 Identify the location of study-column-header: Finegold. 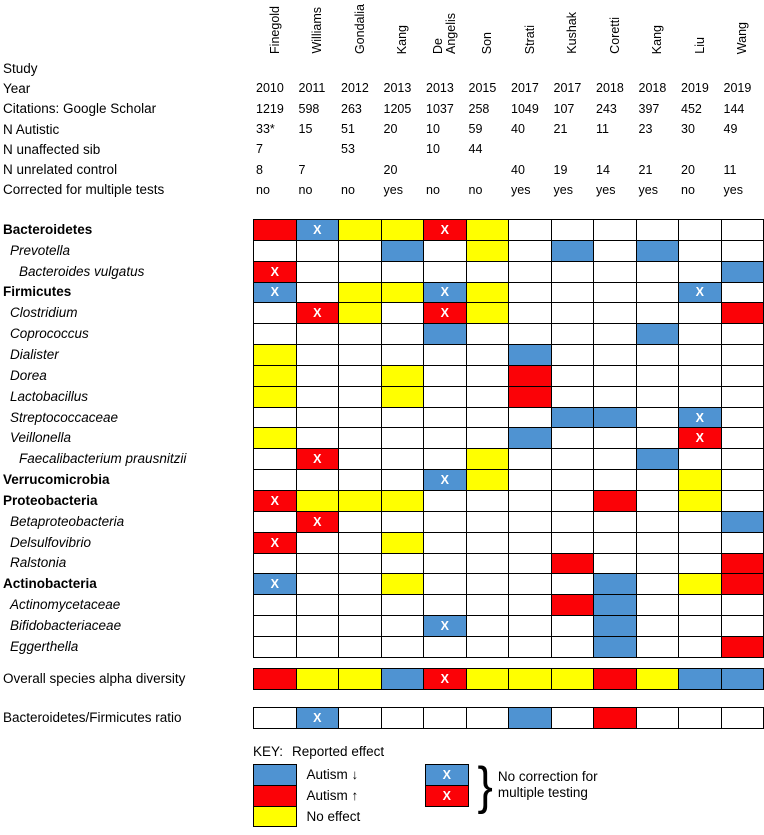
(275, 27).